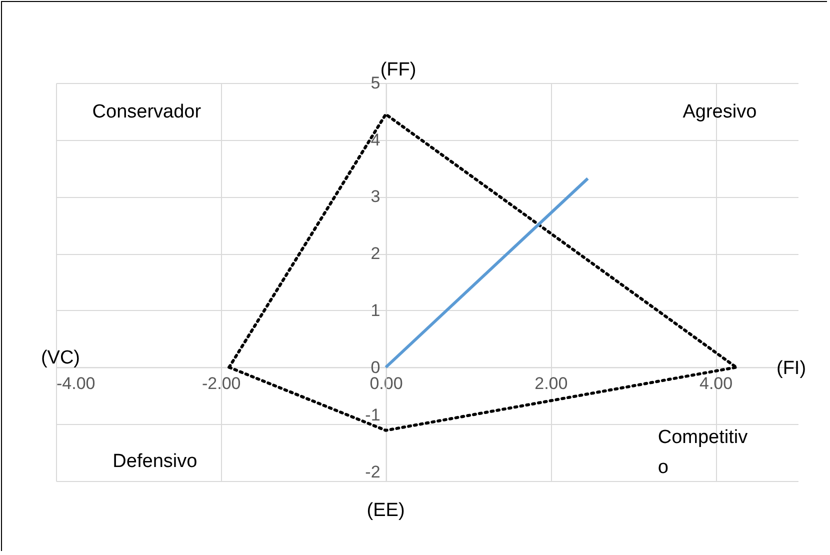 The width and height of the screenshot is (830, 555). Describe the element at coordinates (719, 111) in the screenshot. I see `annotation: Agresivo` at that location.